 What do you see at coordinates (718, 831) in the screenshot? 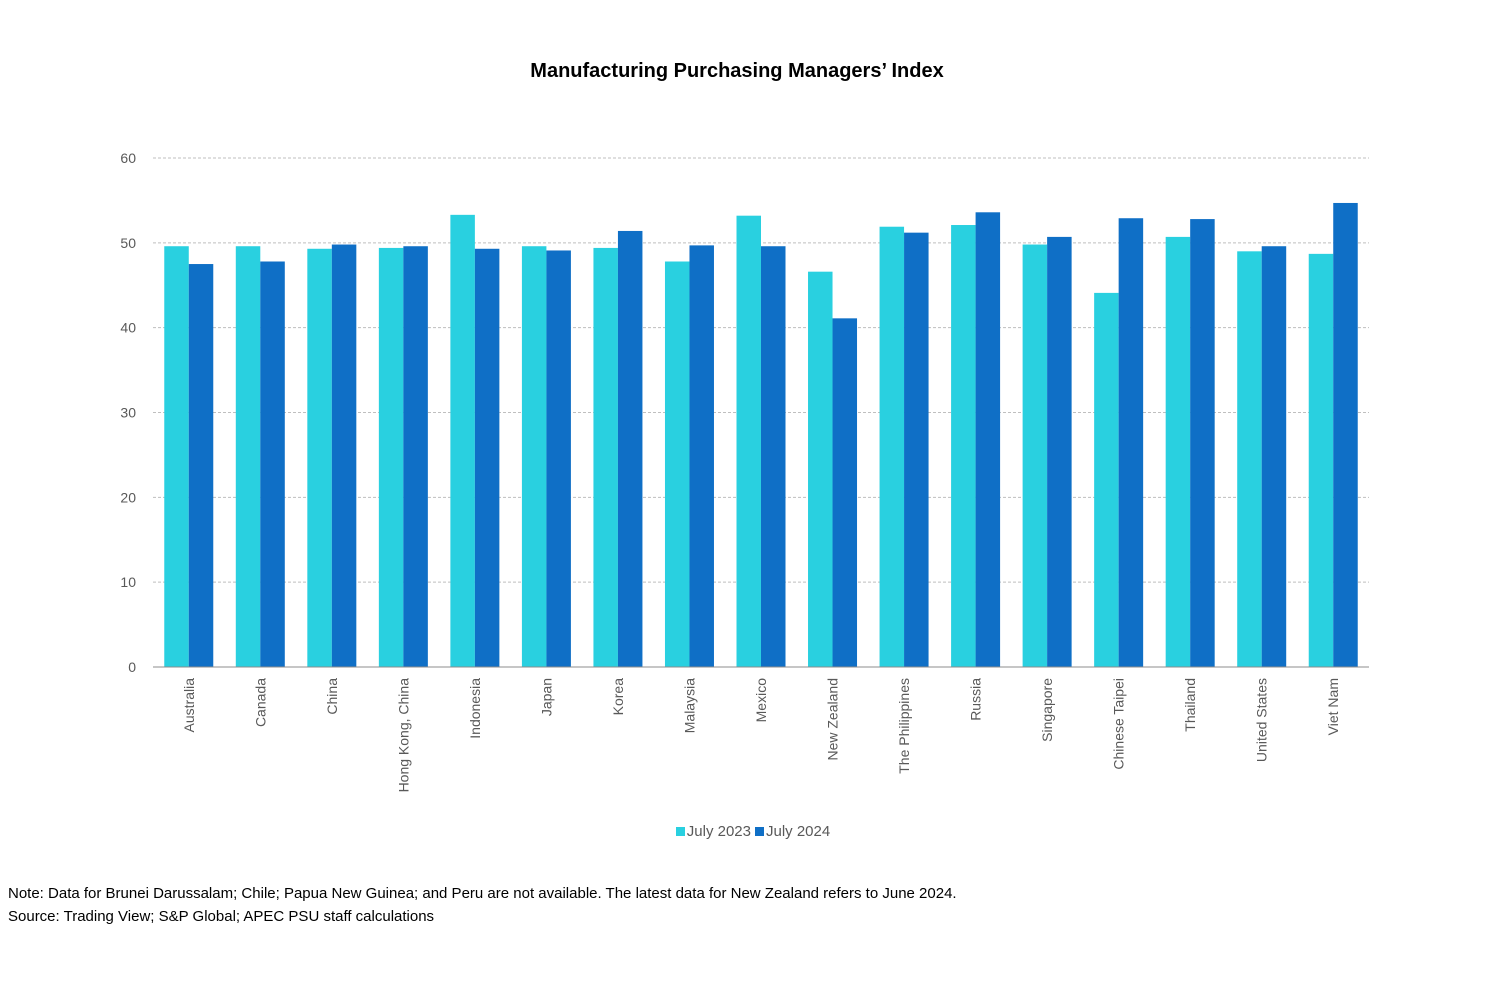
I see `legend-label: July 2023` at bounding box center [718, 831].